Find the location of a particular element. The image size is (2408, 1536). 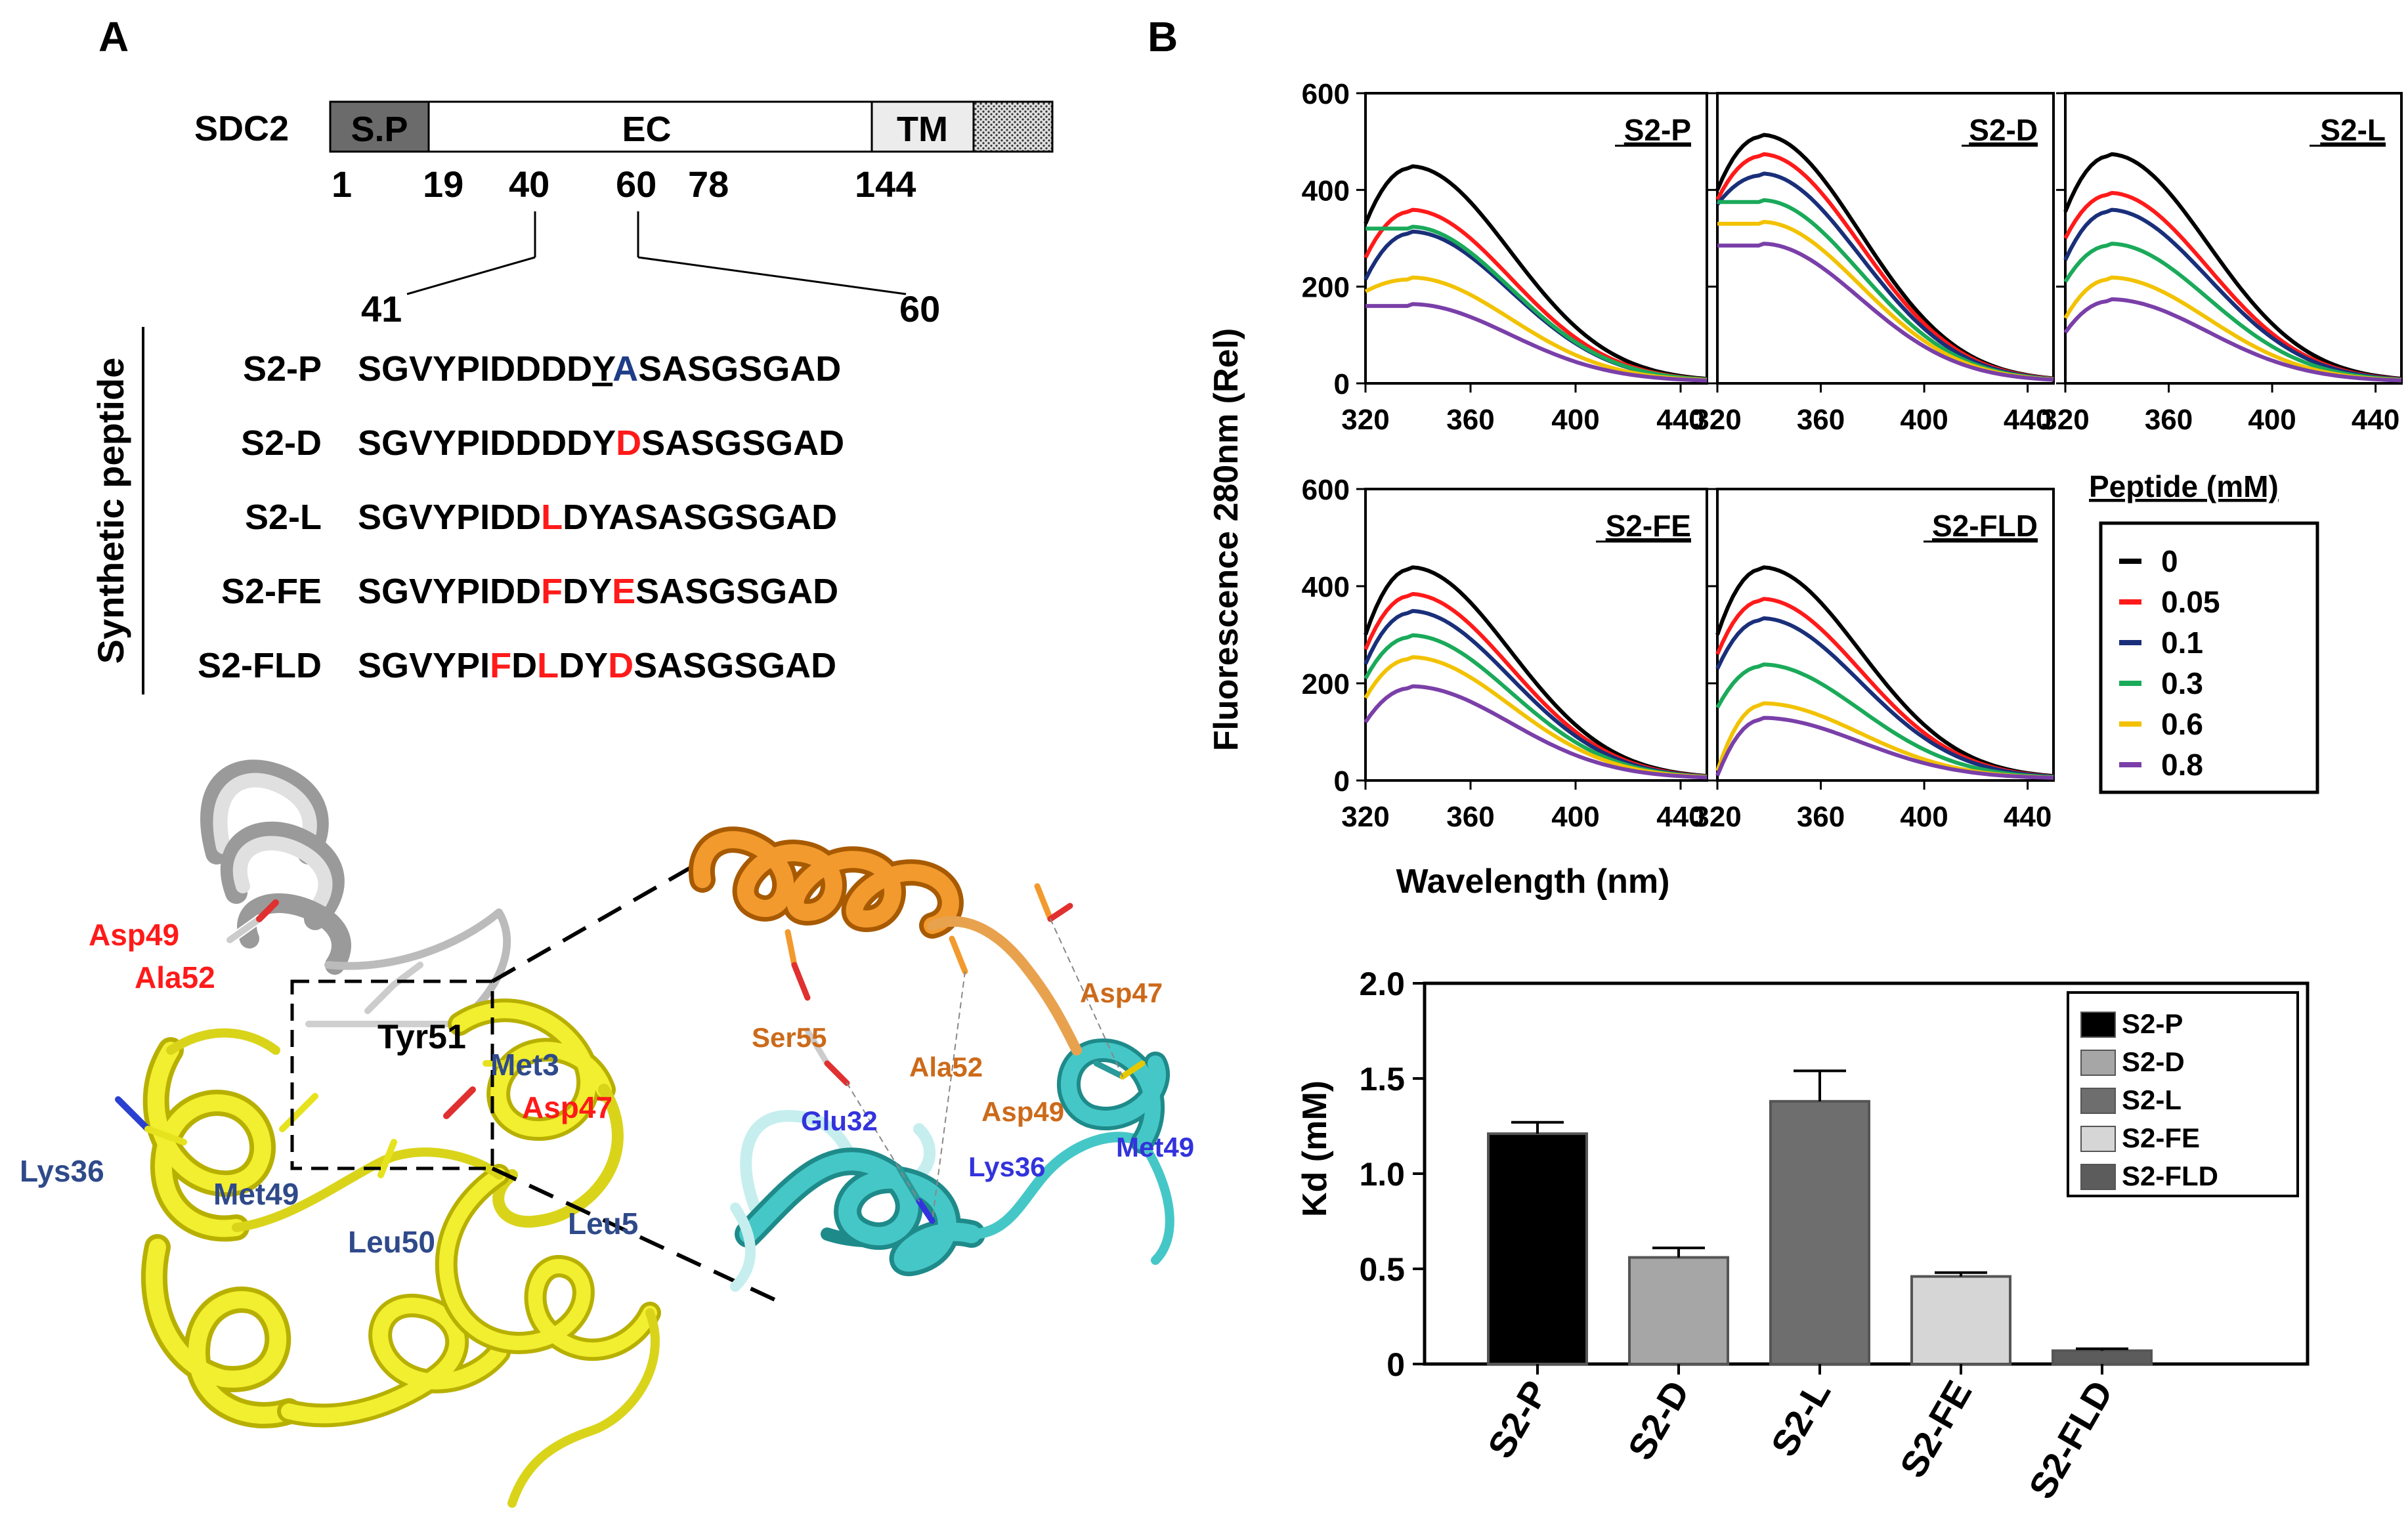

residue-label: Leu5 is located at coordinates (603, 1223).